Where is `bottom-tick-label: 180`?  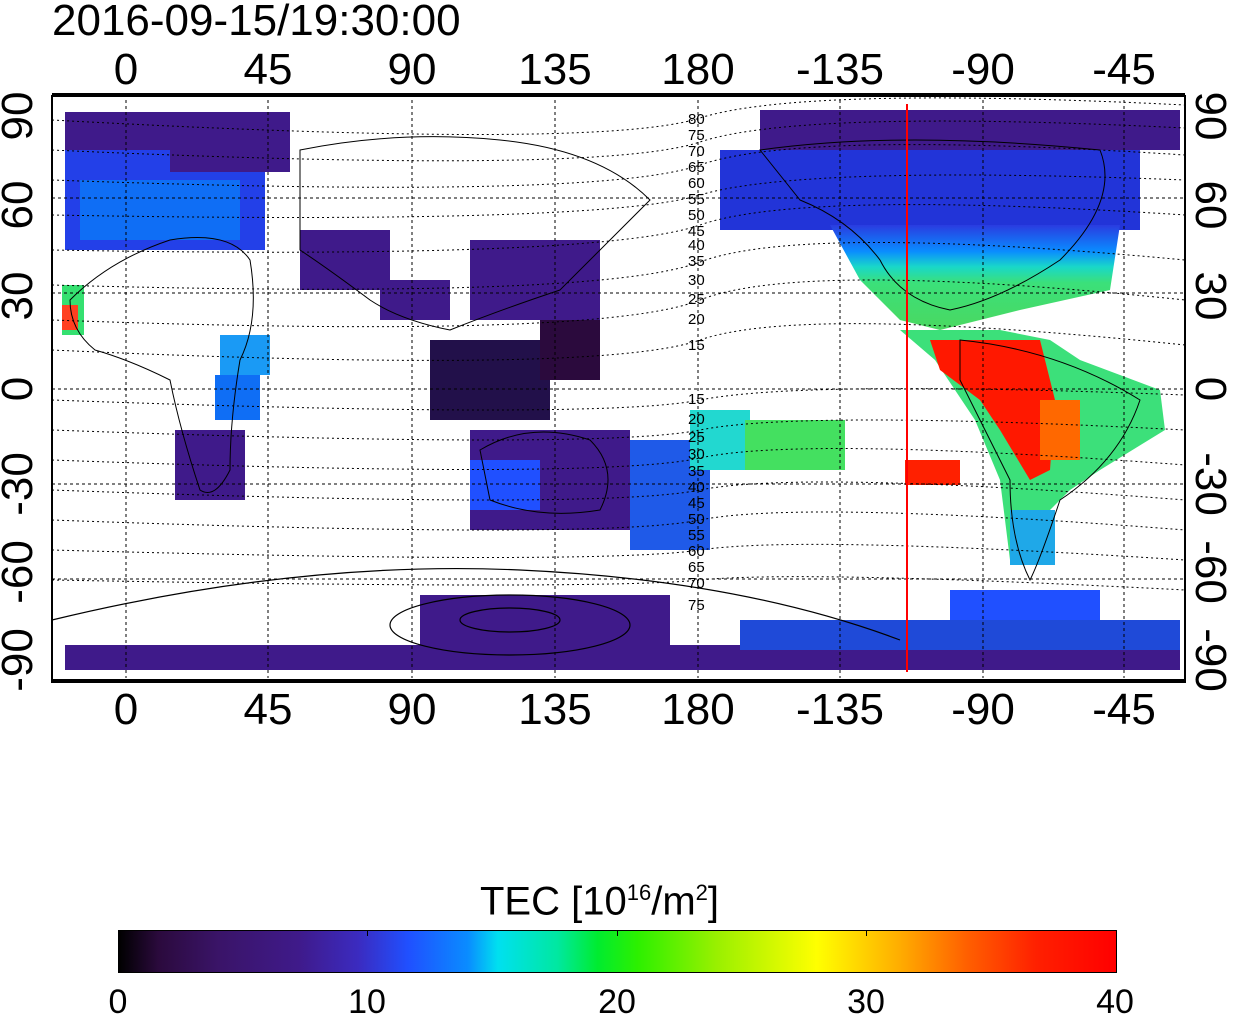
bottom-tick-label: 180 is located at coordinates (698, 709).